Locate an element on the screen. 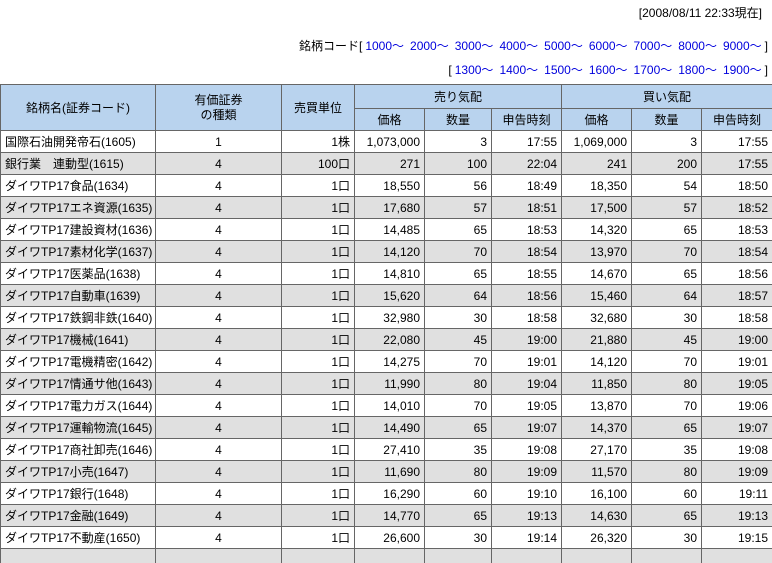  code-range-link: 2000～ is located at coordinates (429, 46).